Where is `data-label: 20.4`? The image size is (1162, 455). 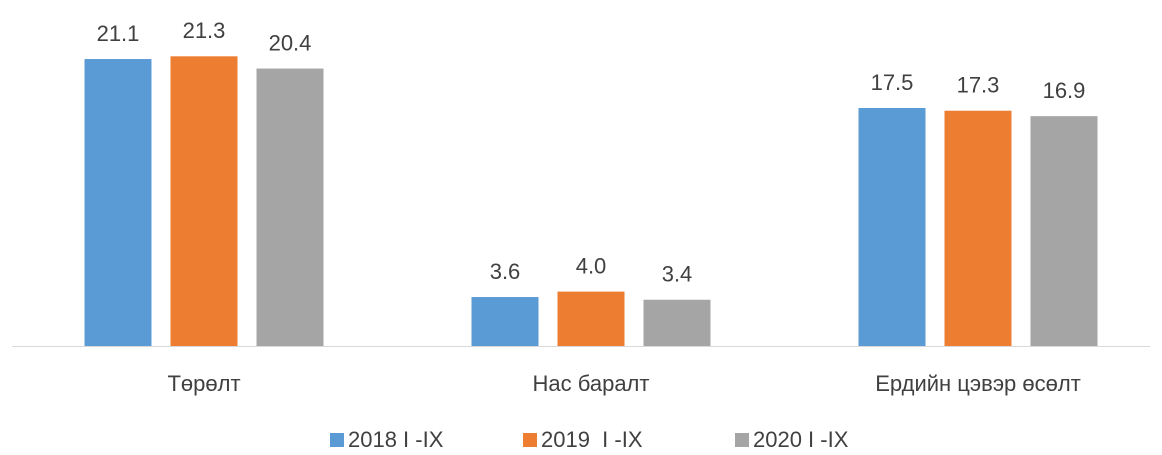
data-label: 20.4 is located at coordinates (290, 42).